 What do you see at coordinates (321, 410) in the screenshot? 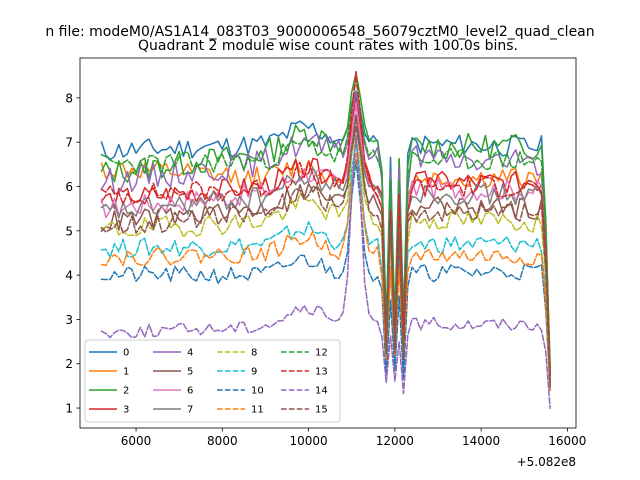
I see `legend-label-15: 15` at bounding box center [321, 410].